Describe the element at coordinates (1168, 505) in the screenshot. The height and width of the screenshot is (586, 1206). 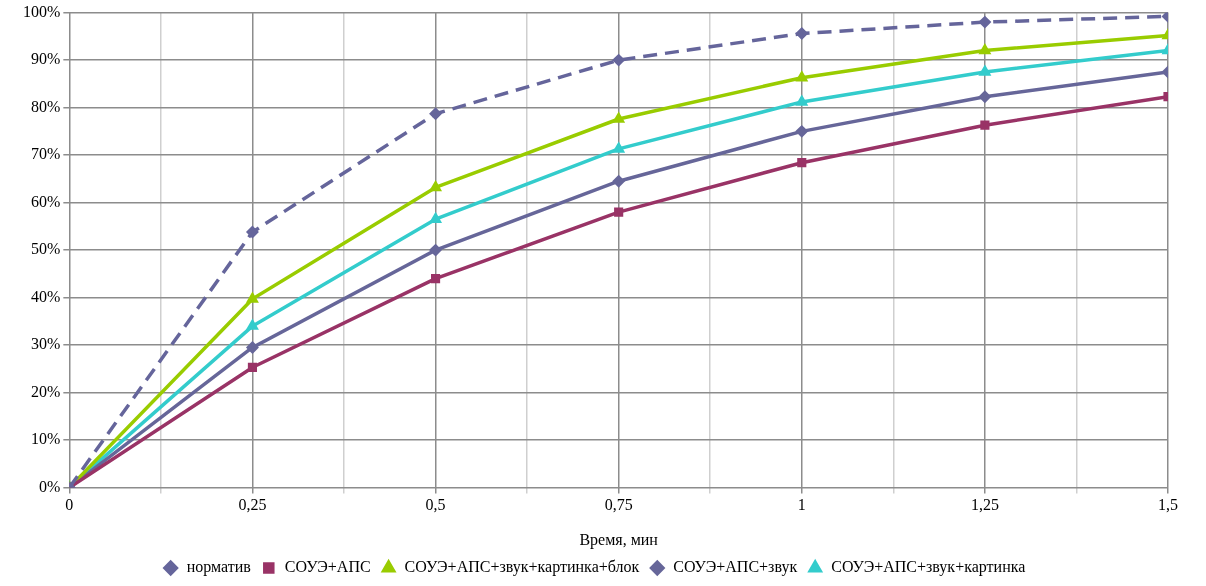
I see `x-tick-label: 1,5` at that location.